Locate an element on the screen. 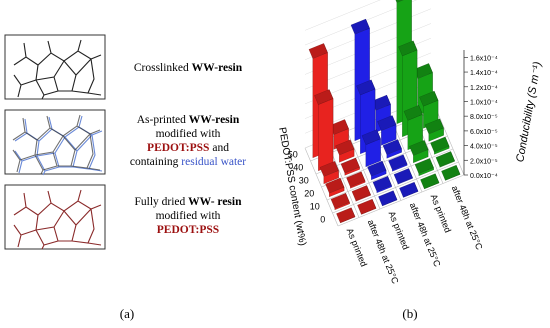 The width and height of the screenshot is (550, 328). caption: Crosslinked WW-resin is located at coordinates (188, 68).